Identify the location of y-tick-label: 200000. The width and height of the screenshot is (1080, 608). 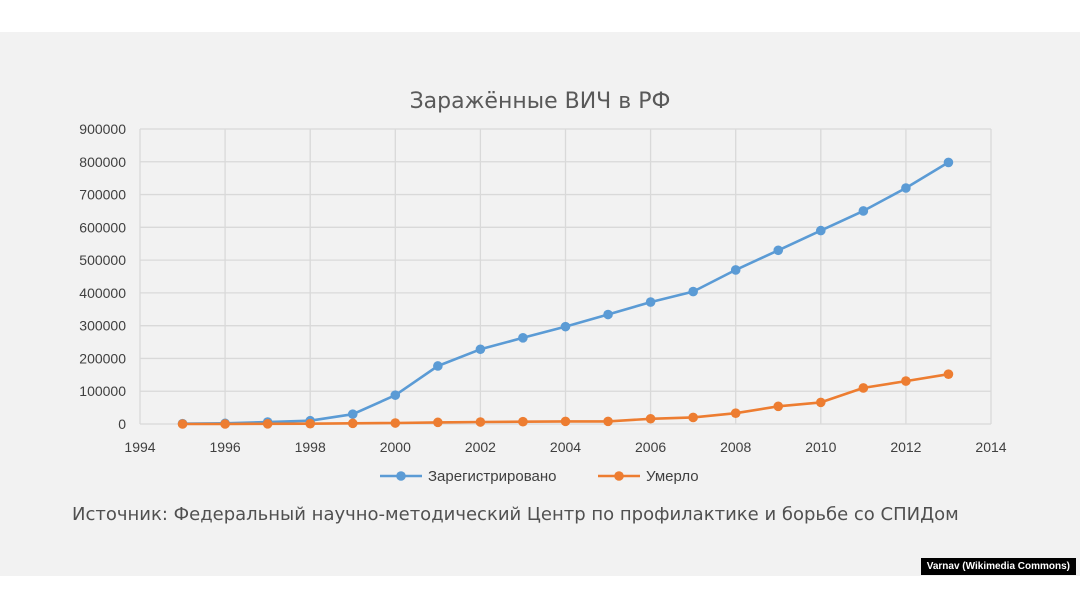
(102, 358).